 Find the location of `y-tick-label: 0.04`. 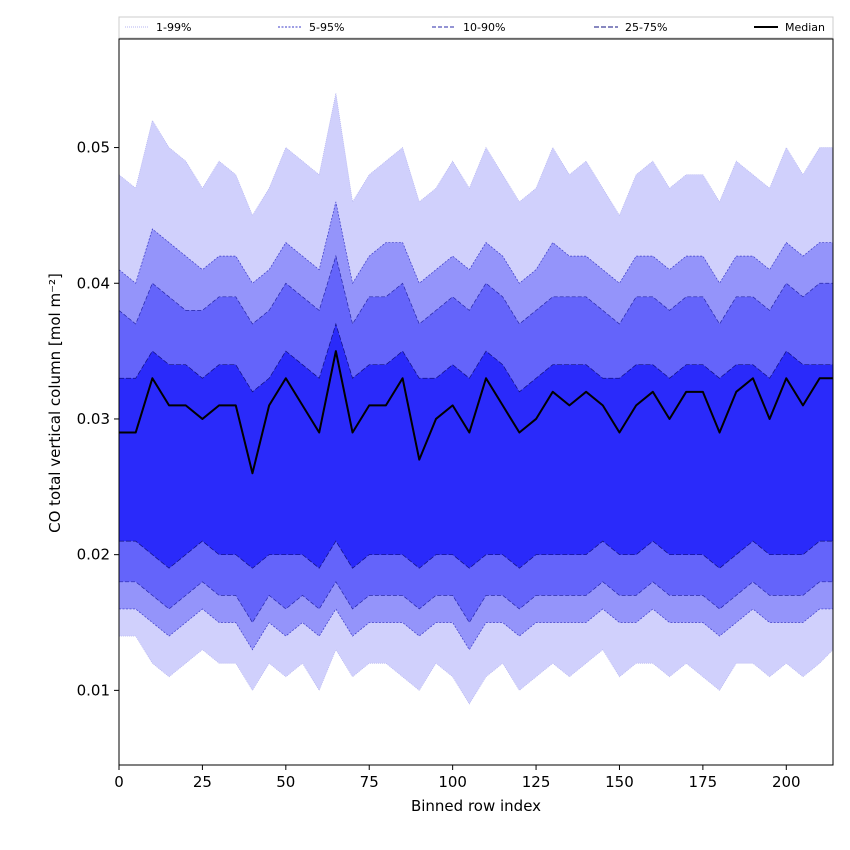

y-tick-label: 0.04 is located at coordinates (93, 283).